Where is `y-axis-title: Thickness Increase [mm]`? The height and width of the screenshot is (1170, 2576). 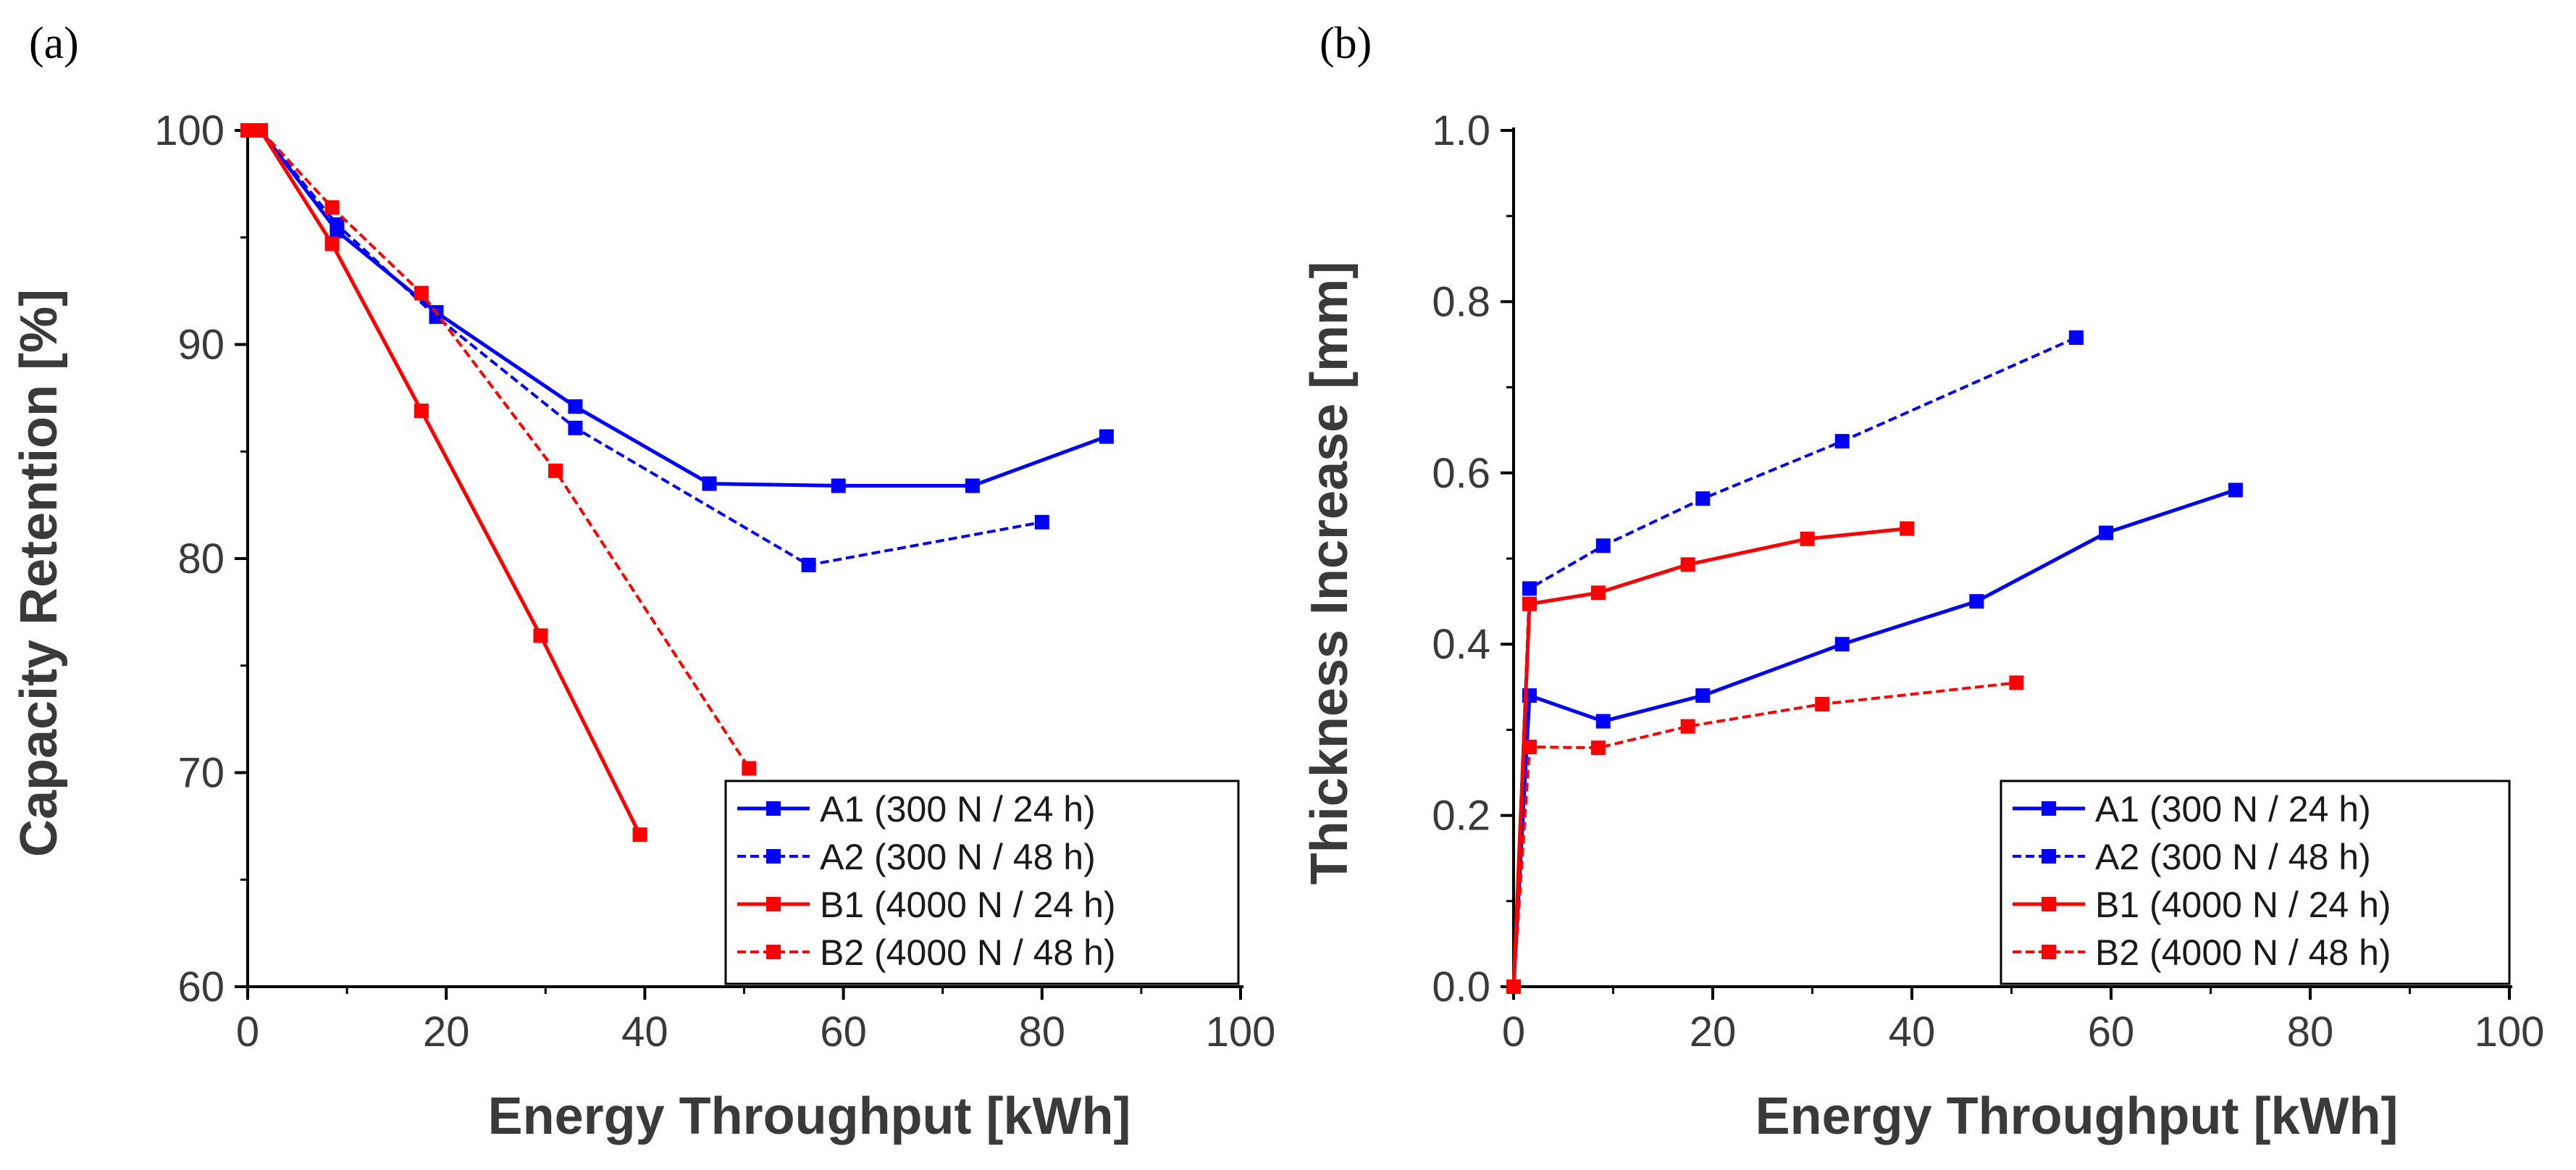 y-axis-title: Thickness Increase [mm] is located at coordinates (1330, 573).